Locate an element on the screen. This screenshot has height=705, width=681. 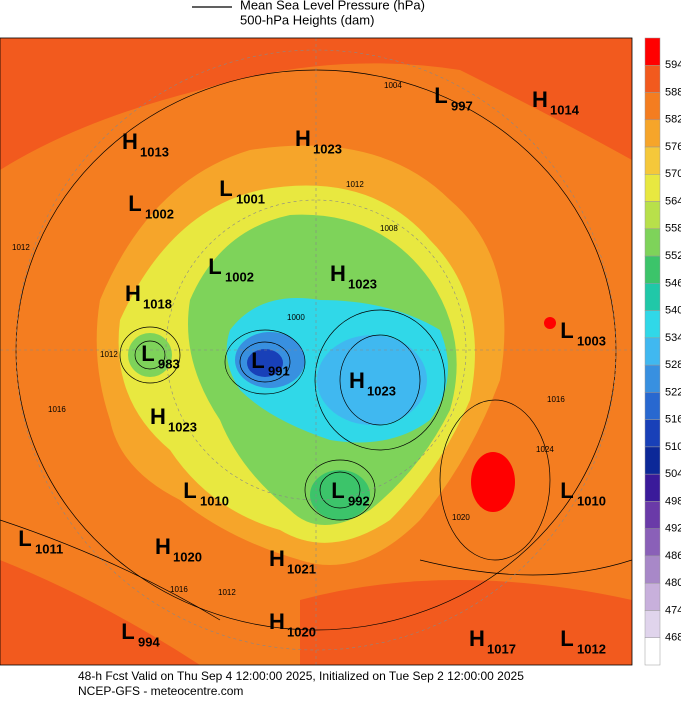
center-value: 983 is located at coordinates (169, 363).